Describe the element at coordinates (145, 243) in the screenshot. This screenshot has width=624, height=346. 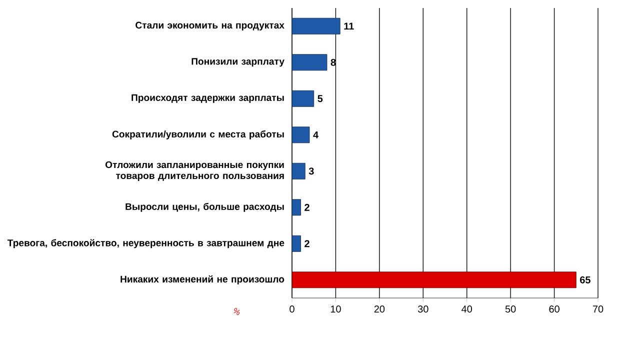
I see `y-tick-label: Тревога, беспокойство, неуверенность в завтрашнем дне` at that location.